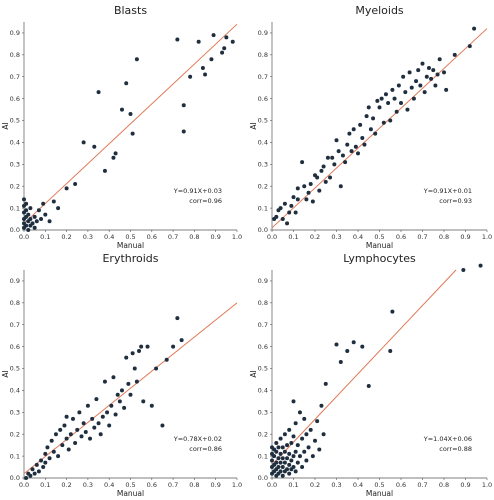 This screenshot has width=494, height=500. I want to click on x-tick-label: 0.9, so click(216, 237).